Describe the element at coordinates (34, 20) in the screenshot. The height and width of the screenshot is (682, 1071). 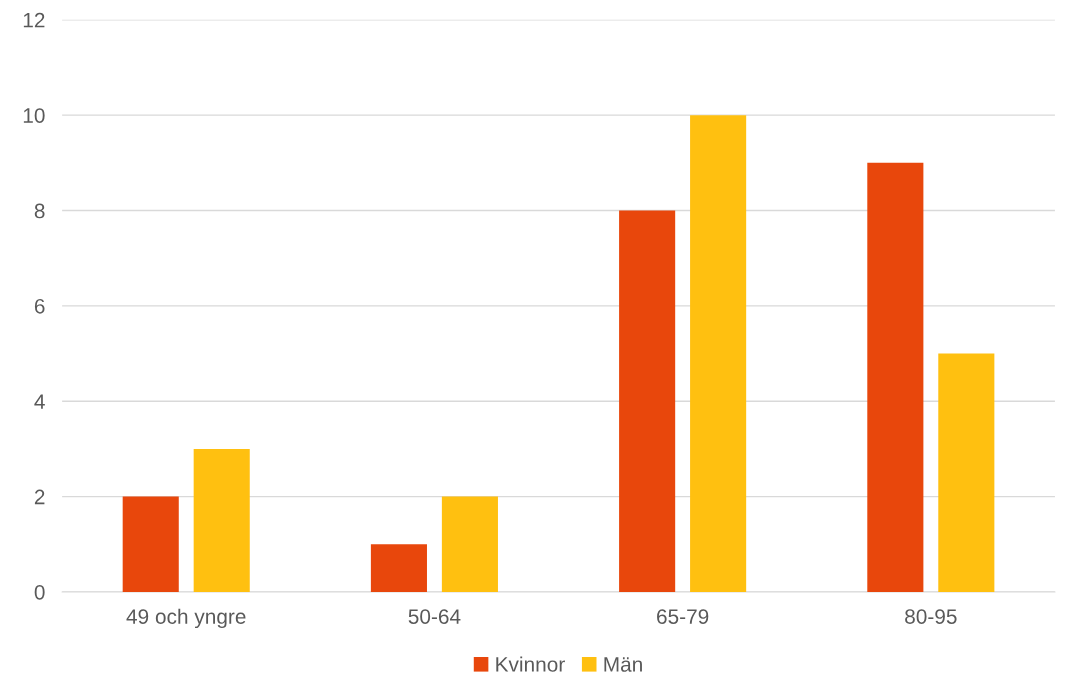
I see `y-tick-label: 12` at that location.